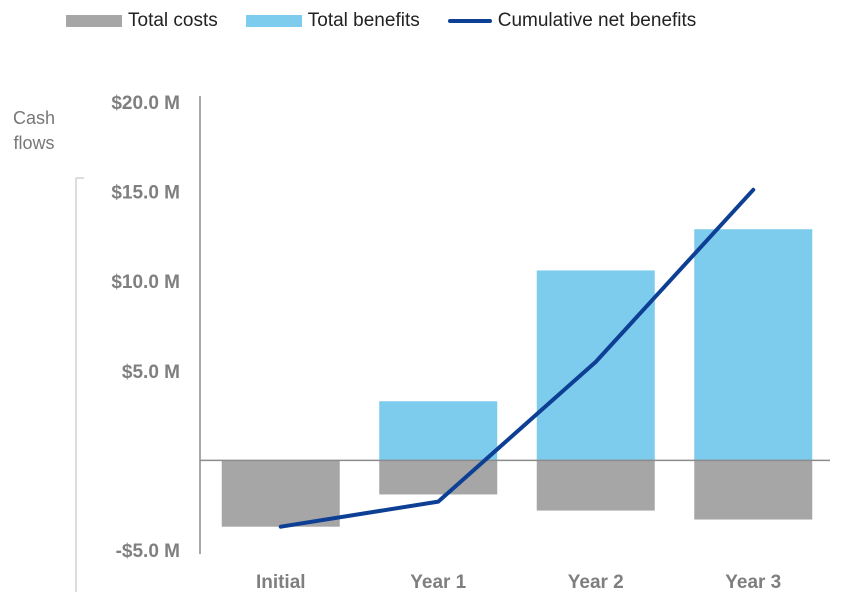  Describe the element at coordinates (145, 103) in the screenshot. I see `y-tick-label: $20.0 M` at that location.